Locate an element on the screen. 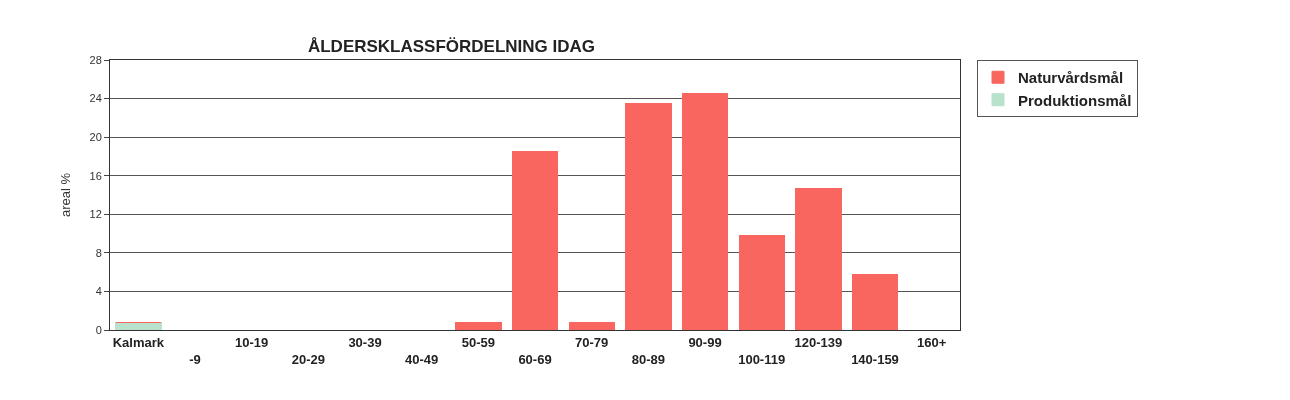 The height and width of the screenshot is (400, 1290). x-tick-label: 90-99 is located at coordinates (705, 342).